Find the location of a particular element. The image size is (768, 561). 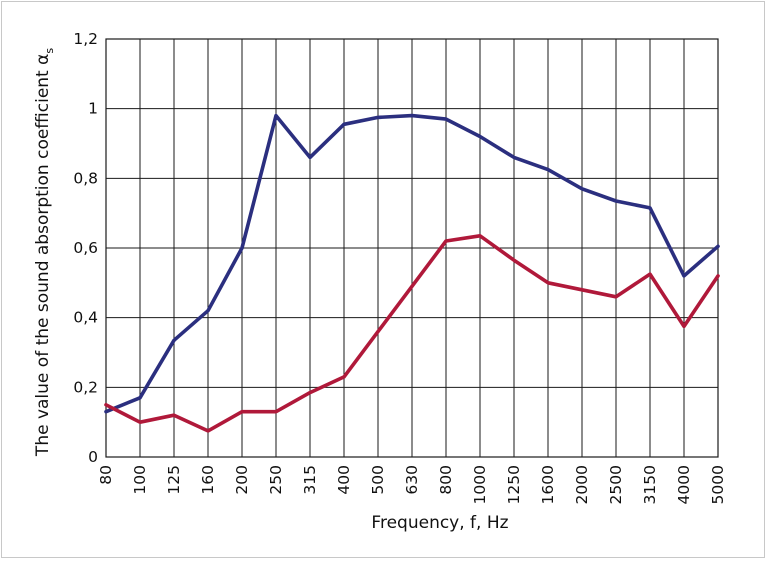

x-tick-label: 315 is located at coordinates (310, 480).